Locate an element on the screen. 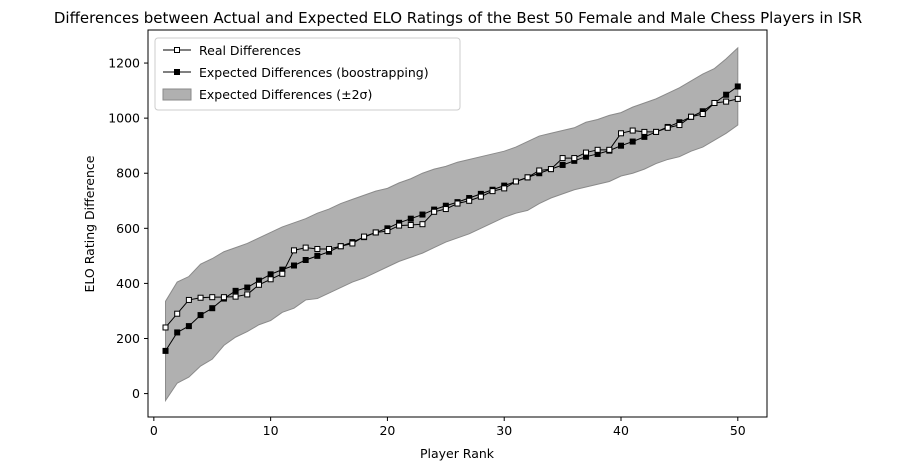  y-tick-label: 800 is located at coordinates (128, 173).